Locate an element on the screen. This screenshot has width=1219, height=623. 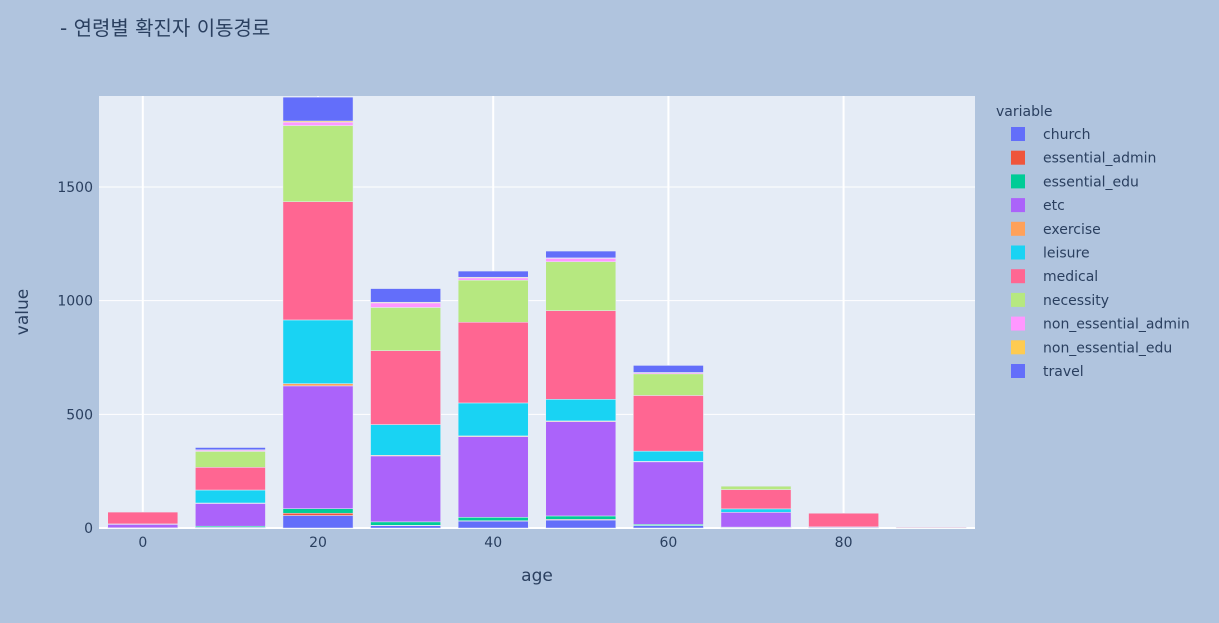
legend-label-non_essential_edu: non_essential_edu is located at coordinates (1107, 348).